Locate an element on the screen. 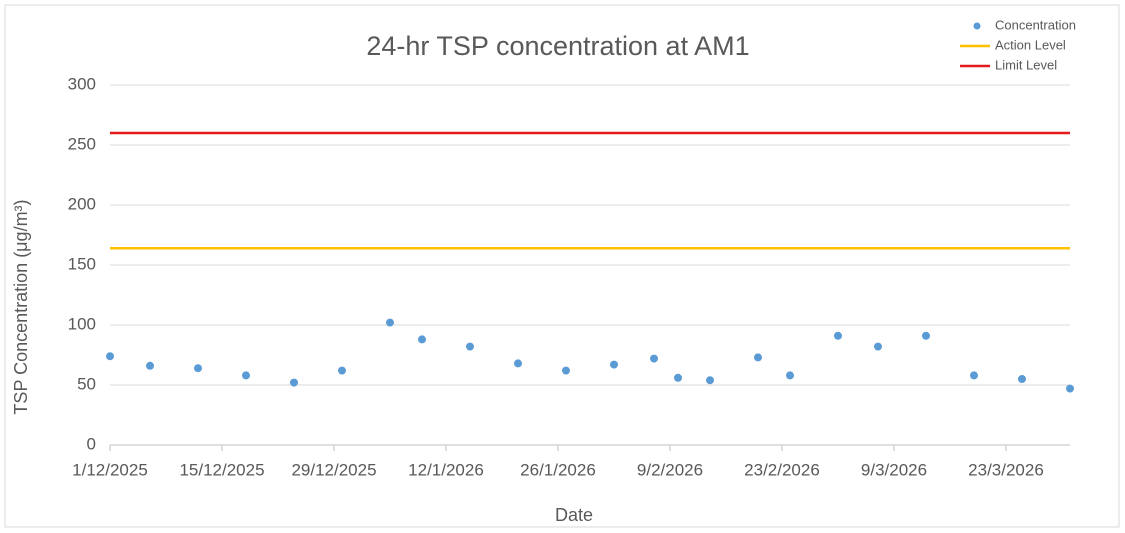  legend-marker is located at coordinates (977, 26).